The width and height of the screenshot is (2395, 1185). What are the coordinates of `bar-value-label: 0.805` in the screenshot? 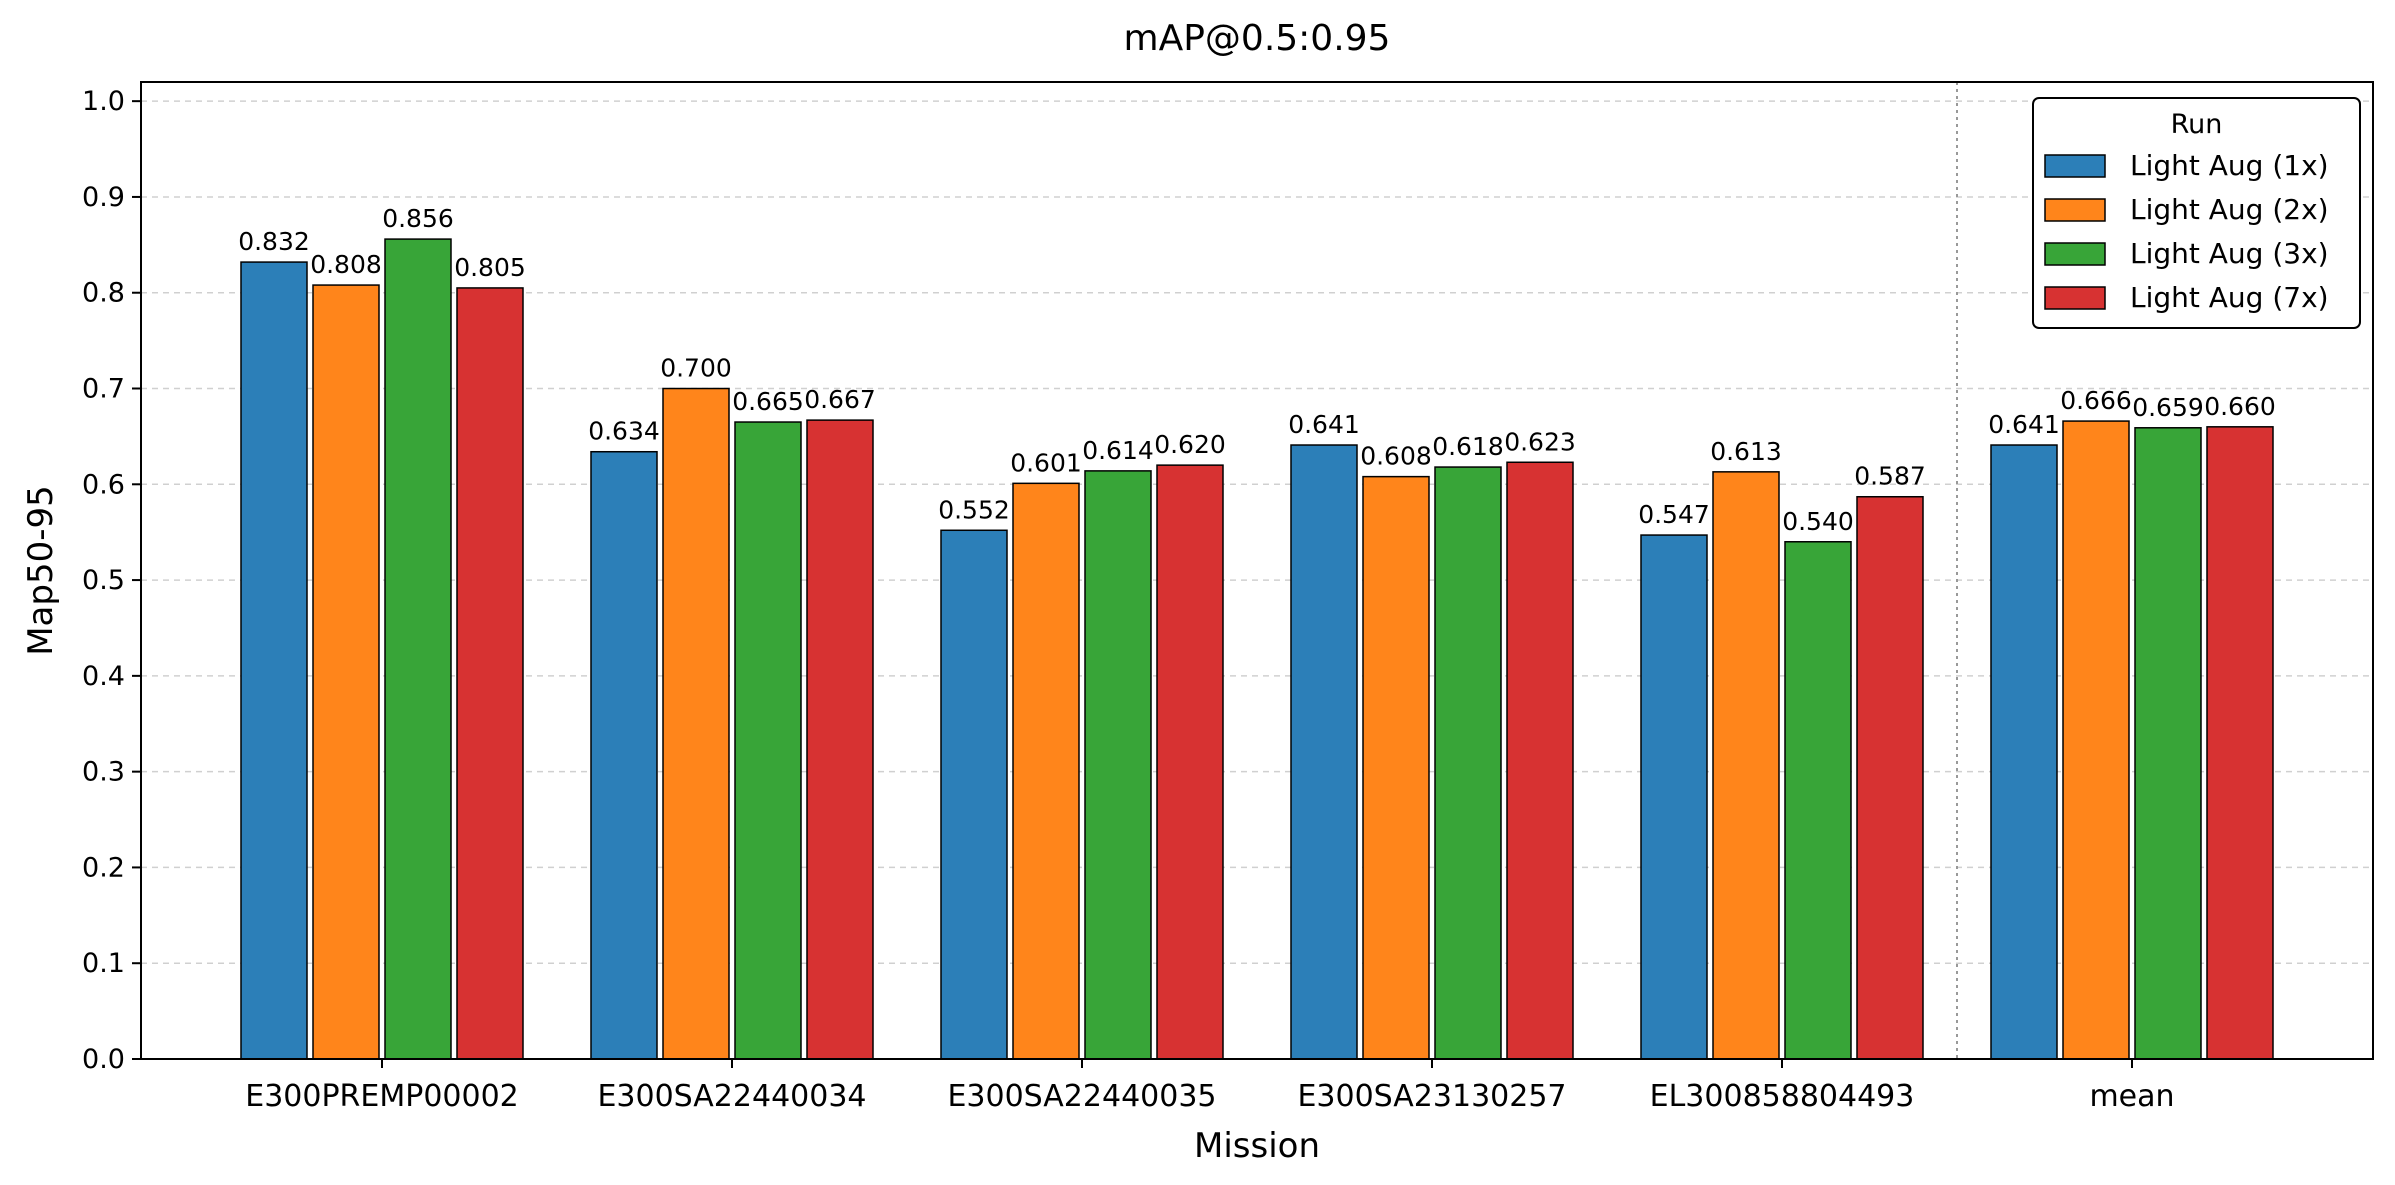 It's located at (490, 267).